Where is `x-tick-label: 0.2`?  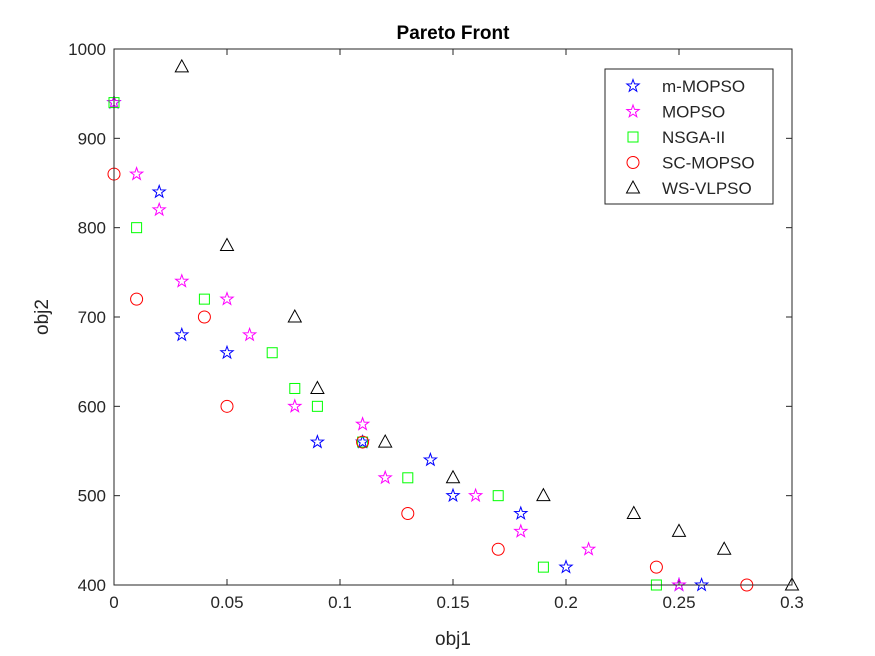
x-tick-label: 0.2 is located at coordinates (566, 602).